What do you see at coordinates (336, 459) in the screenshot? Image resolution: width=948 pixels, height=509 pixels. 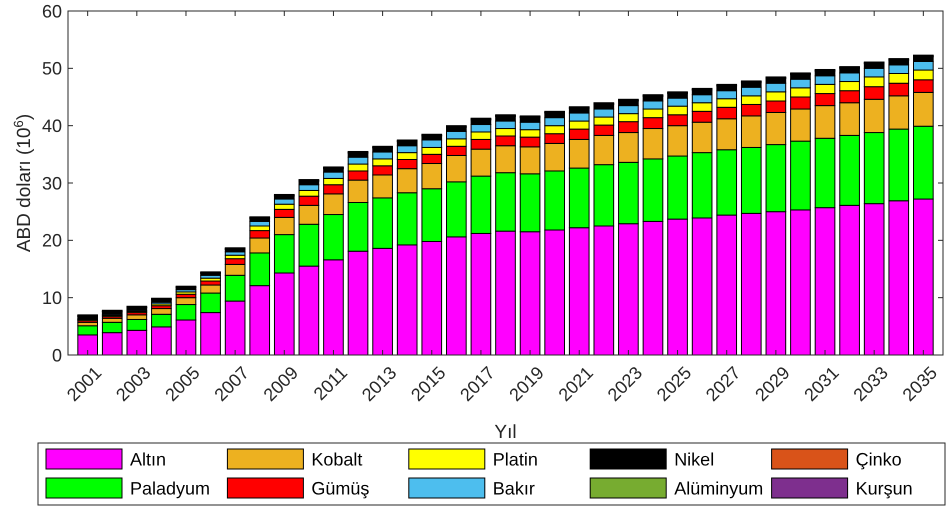 I see `legend-label: Kobalt` at bounding box center [336, 459].